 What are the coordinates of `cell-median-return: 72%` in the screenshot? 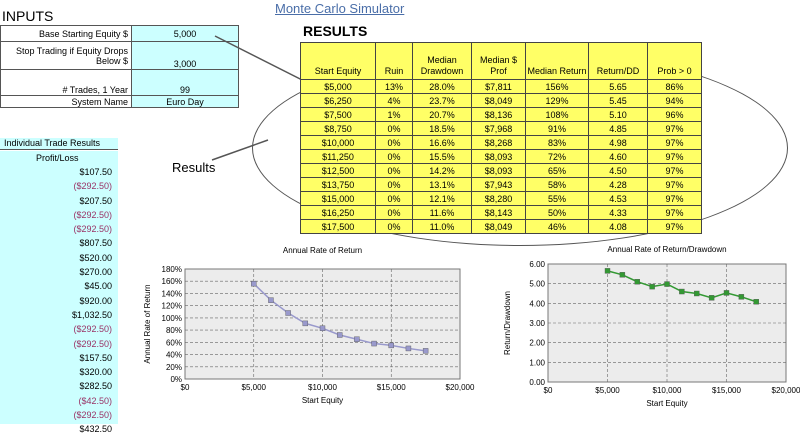 It's located at (557, 156).